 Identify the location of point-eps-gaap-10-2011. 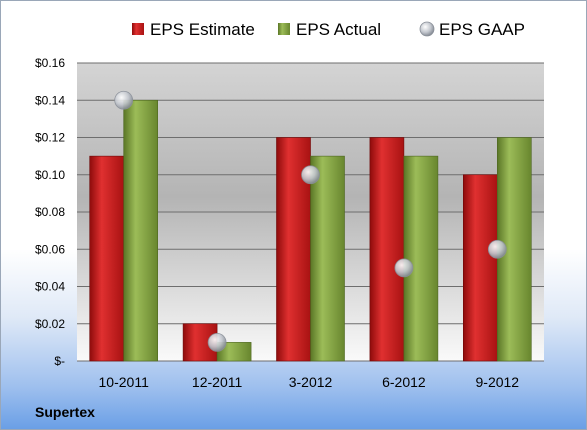
(124, 100).